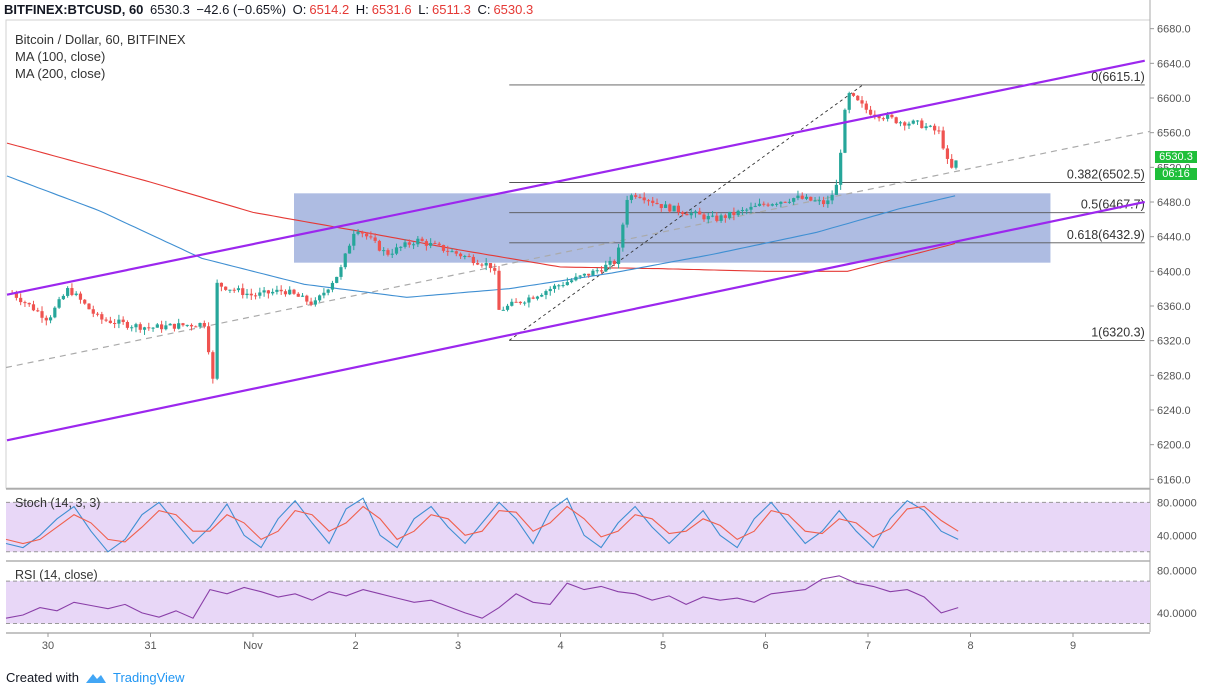  I want to click on x-tick-label: 4, so click(560, 646).